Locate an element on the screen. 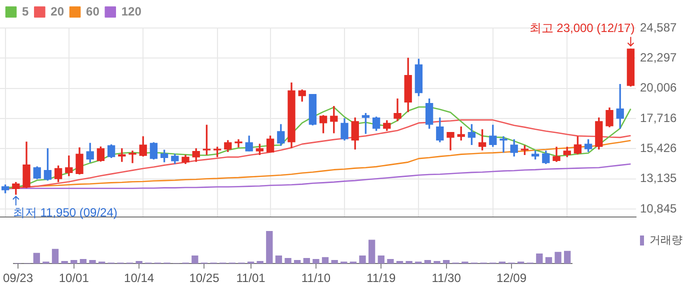 This screenshot has width=700, height=289. legend-label: 5 is located at coordinates (25, 11).